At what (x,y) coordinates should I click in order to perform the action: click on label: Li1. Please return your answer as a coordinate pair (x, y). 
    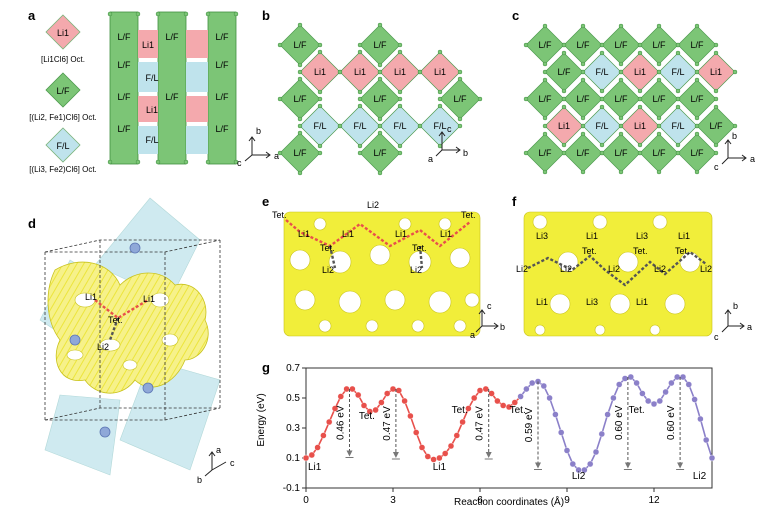
    Looking at the image, I should click on (684, 236).